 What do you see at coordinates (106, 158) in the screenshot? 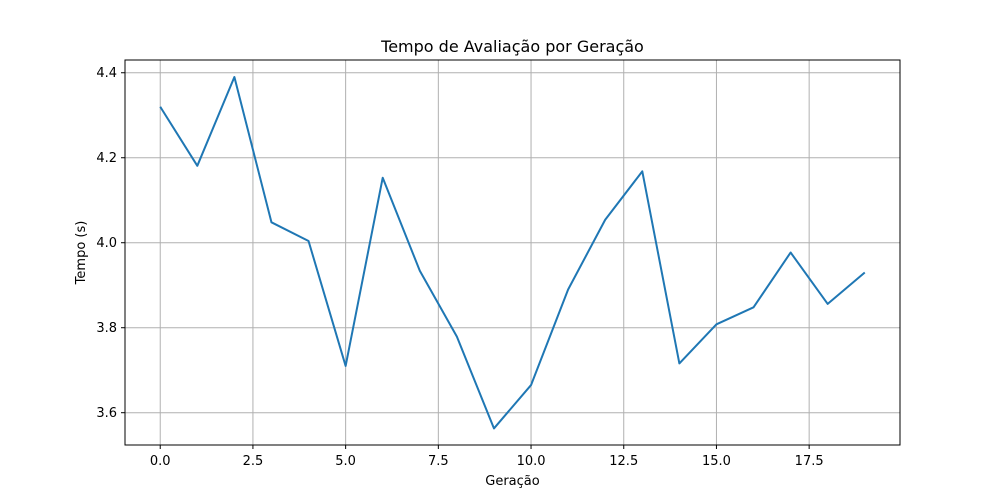
I see `y-tick-label: 4.2` at bounding box center [106, 158].